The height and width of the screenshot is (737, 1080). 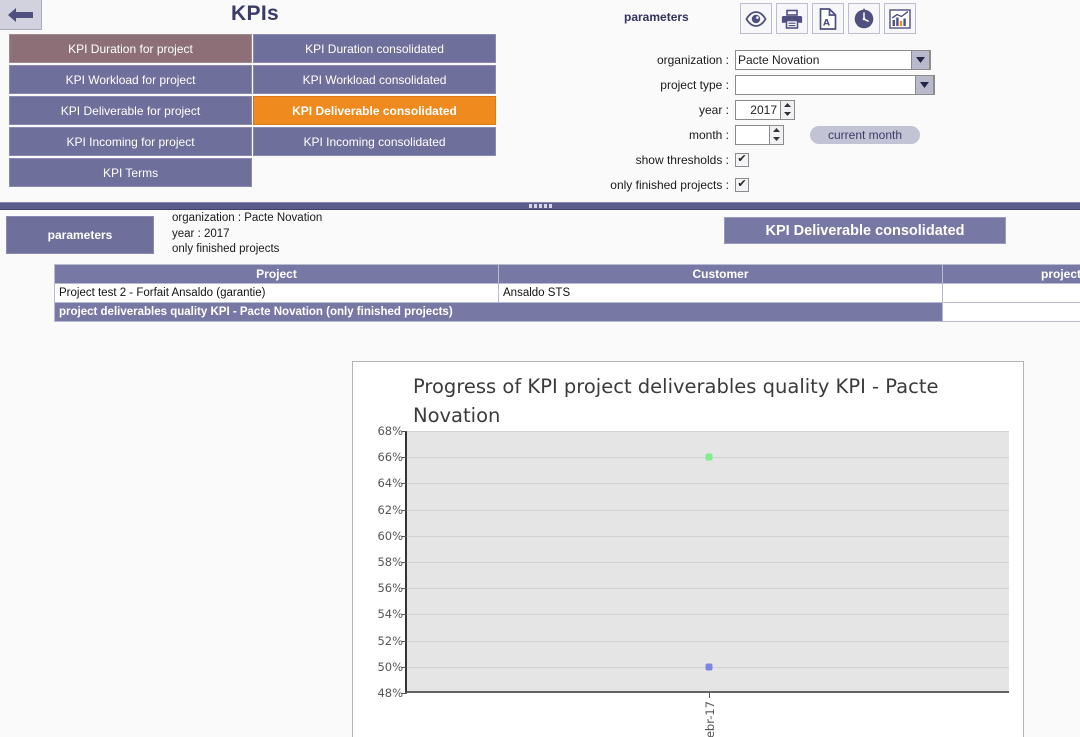 I want to click on chart-y-tick-label: 52%, so click(x=390, y=640).